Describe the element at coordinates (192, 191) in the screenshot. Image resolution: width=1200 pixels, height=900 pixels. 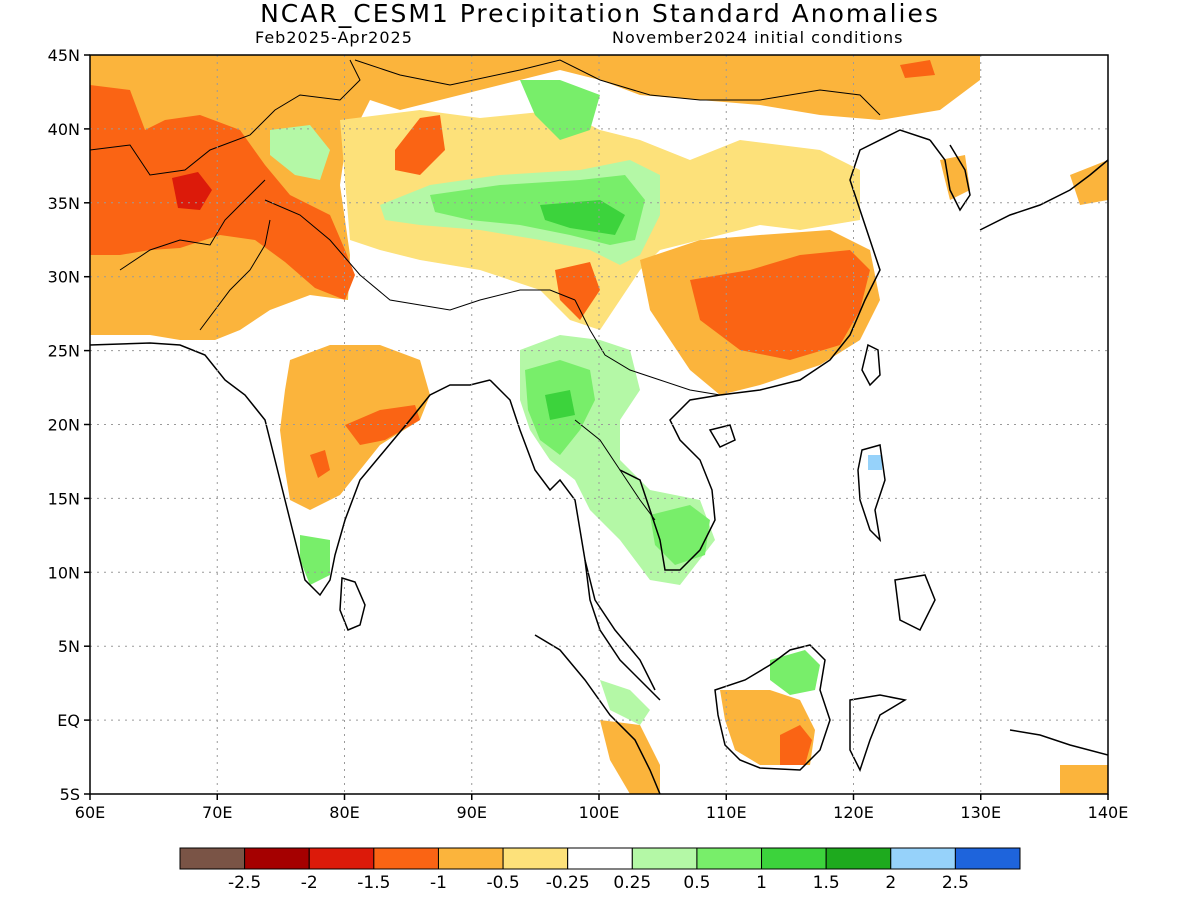
I see `anomaly-region-west-asia-core` at that location.